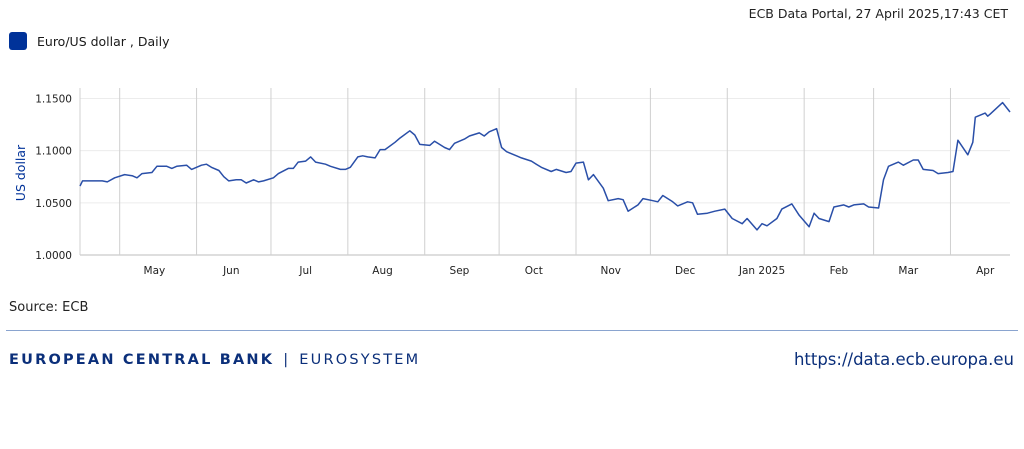  Describe the element at coordinates (155, 271) in the screenshot. I see `x-tick-label: May` at that location.